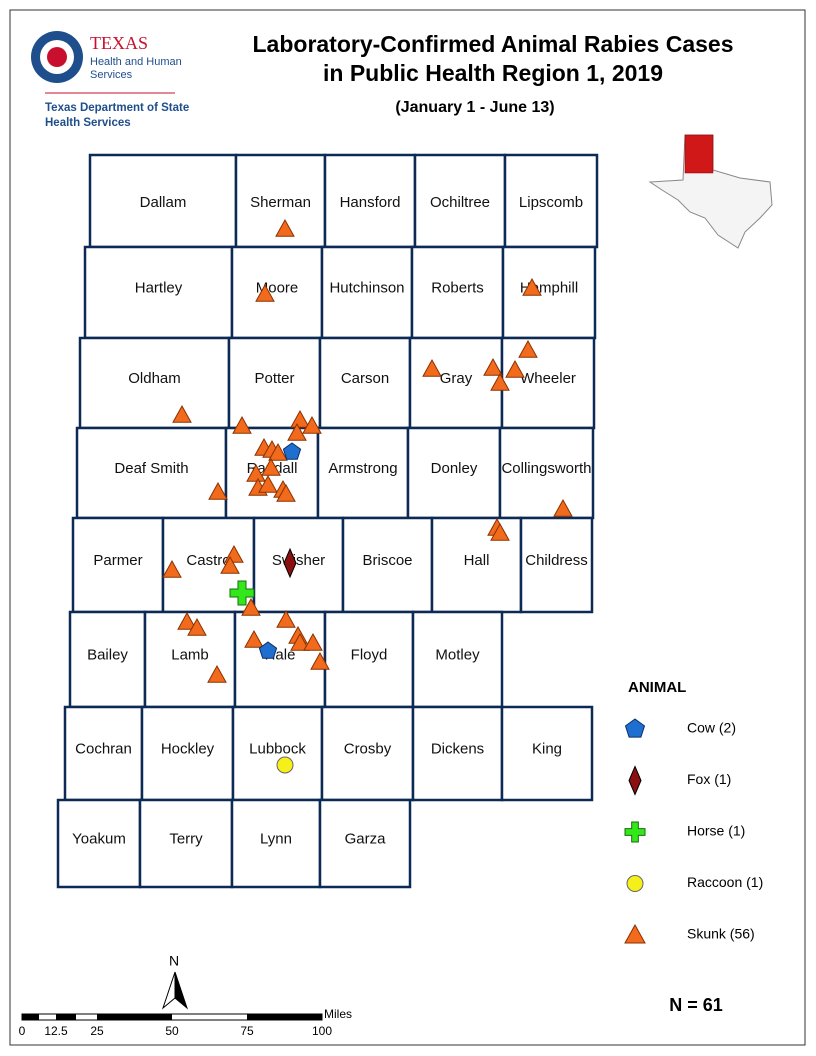 The height and width of the screenshot is (1056, 816). Describe the element at coordinates (709, 779) in the screenshot. I see `legend-label: Fox (1)` at that location.